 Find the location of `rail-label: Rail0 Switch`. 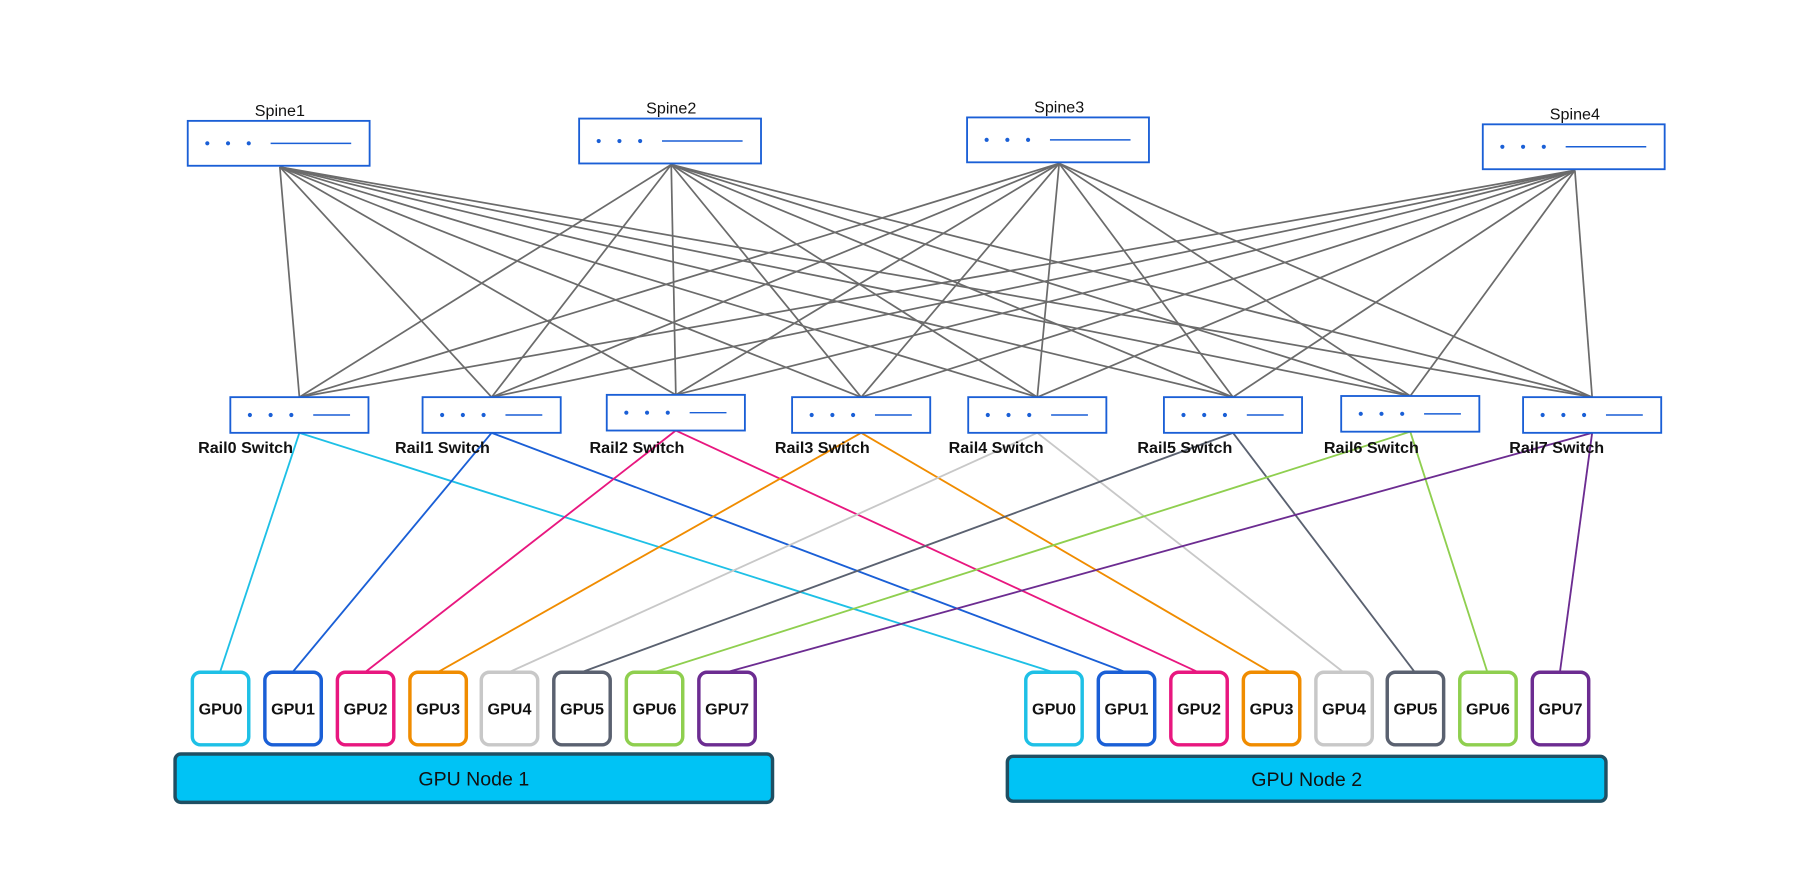

rail-label: Rail0 Switch is located at coordinates (245, 448).